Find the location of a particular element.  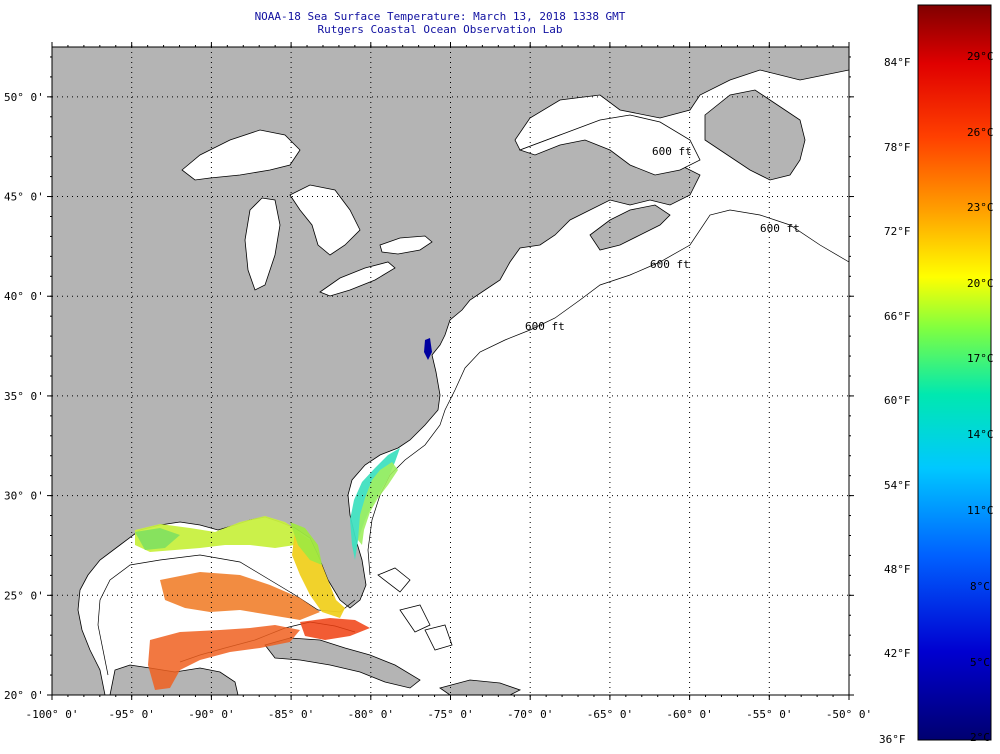

lat-label: 25° 0' is located at coordinates (24, 595).